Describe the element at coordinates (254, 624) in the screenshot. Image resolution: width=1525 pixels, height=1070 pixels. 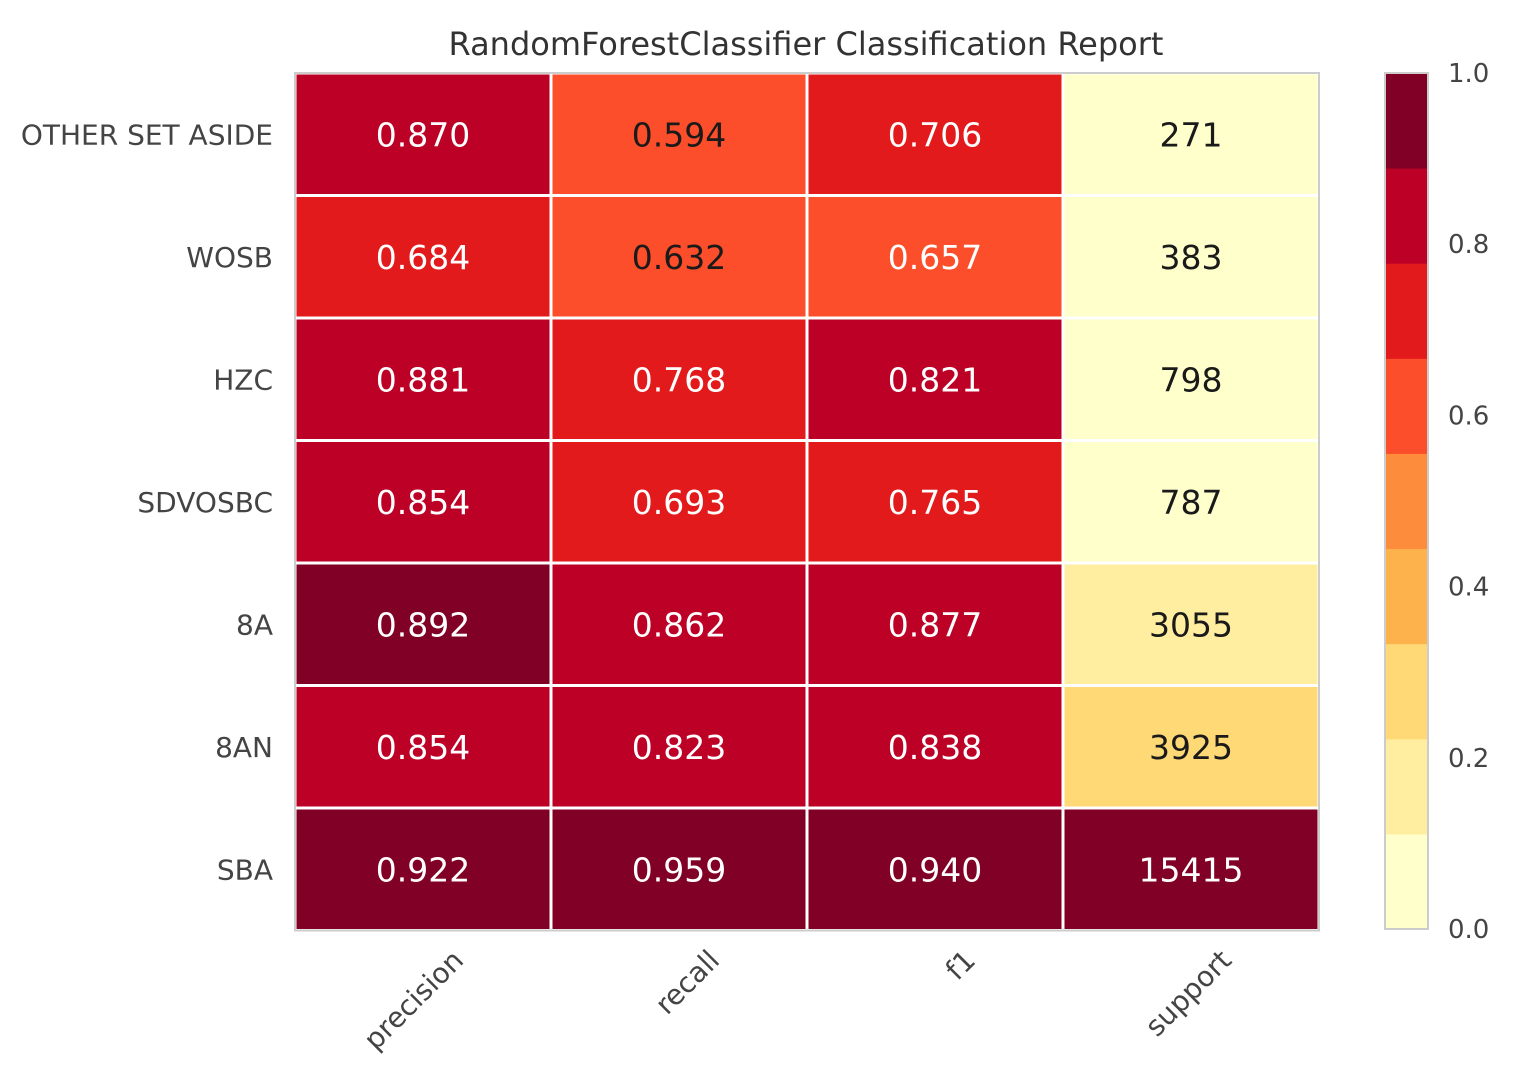
I see `row-label-8a: 8A` at that location.